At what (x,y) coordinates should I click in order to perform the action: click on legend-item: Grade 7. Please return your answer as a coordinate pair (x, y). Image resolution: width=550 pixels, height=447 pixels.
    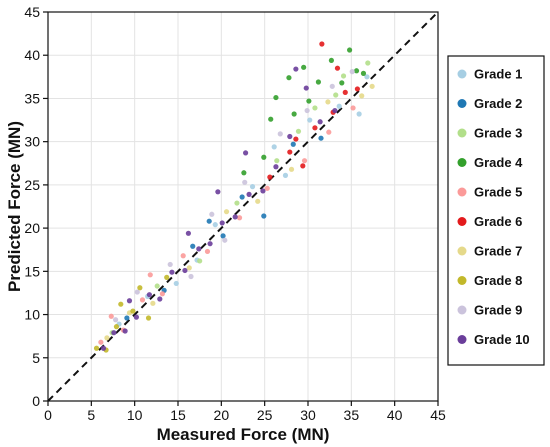
    Looking at the image, I should click on (489, 251).